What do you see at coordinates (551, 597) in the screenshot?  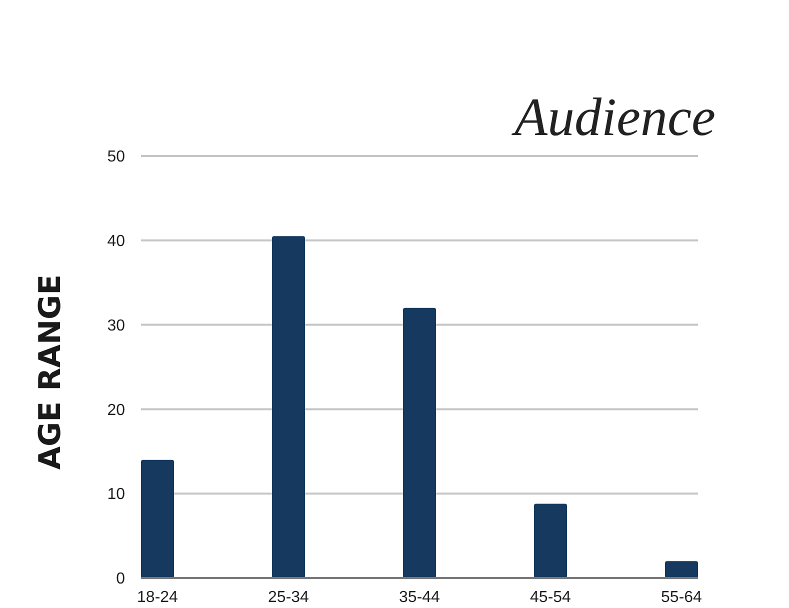 I see `x-tick-label: 45-54` at bounding box center [551, 597].